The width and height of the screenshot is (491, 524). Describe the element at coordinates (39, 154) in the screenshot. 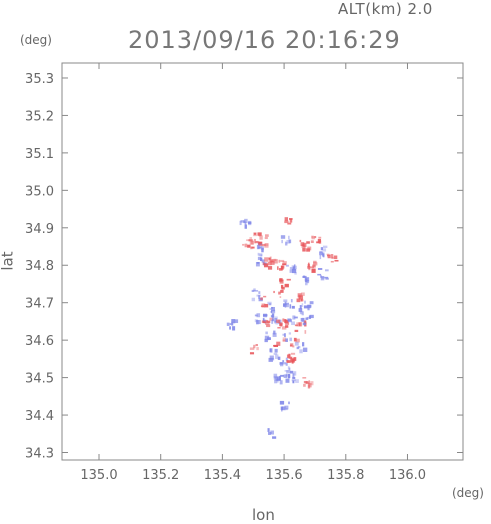

I see `y-tick-label: 35.1` at that location.